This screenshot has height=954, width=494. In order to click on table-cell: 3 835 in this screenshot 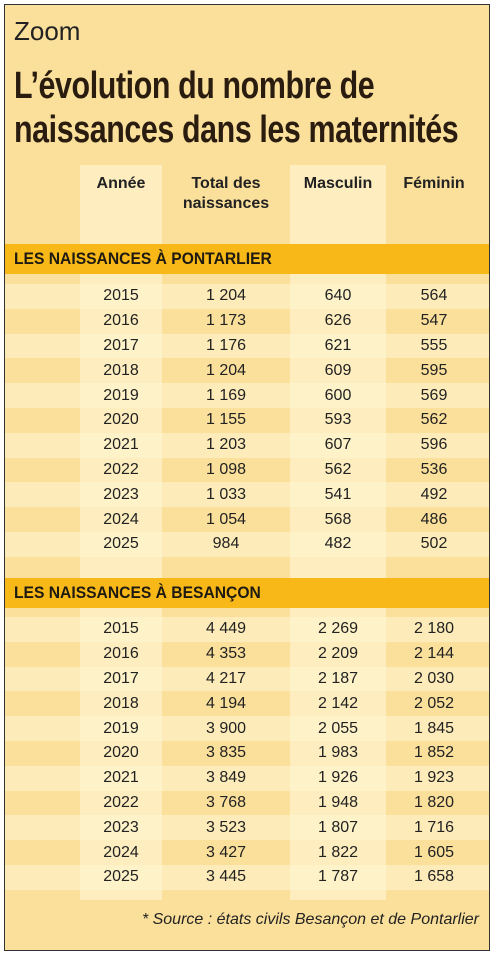, I will do `click(226, 753)`.